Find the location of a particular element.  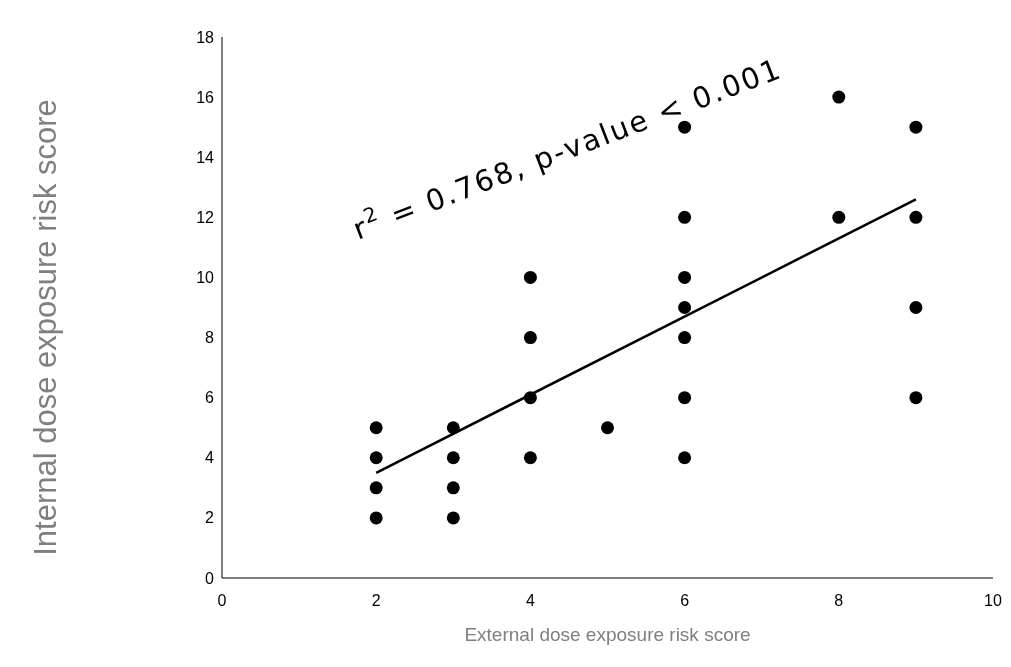

y-tick-label: 4 is located at coordinates (210, 458).